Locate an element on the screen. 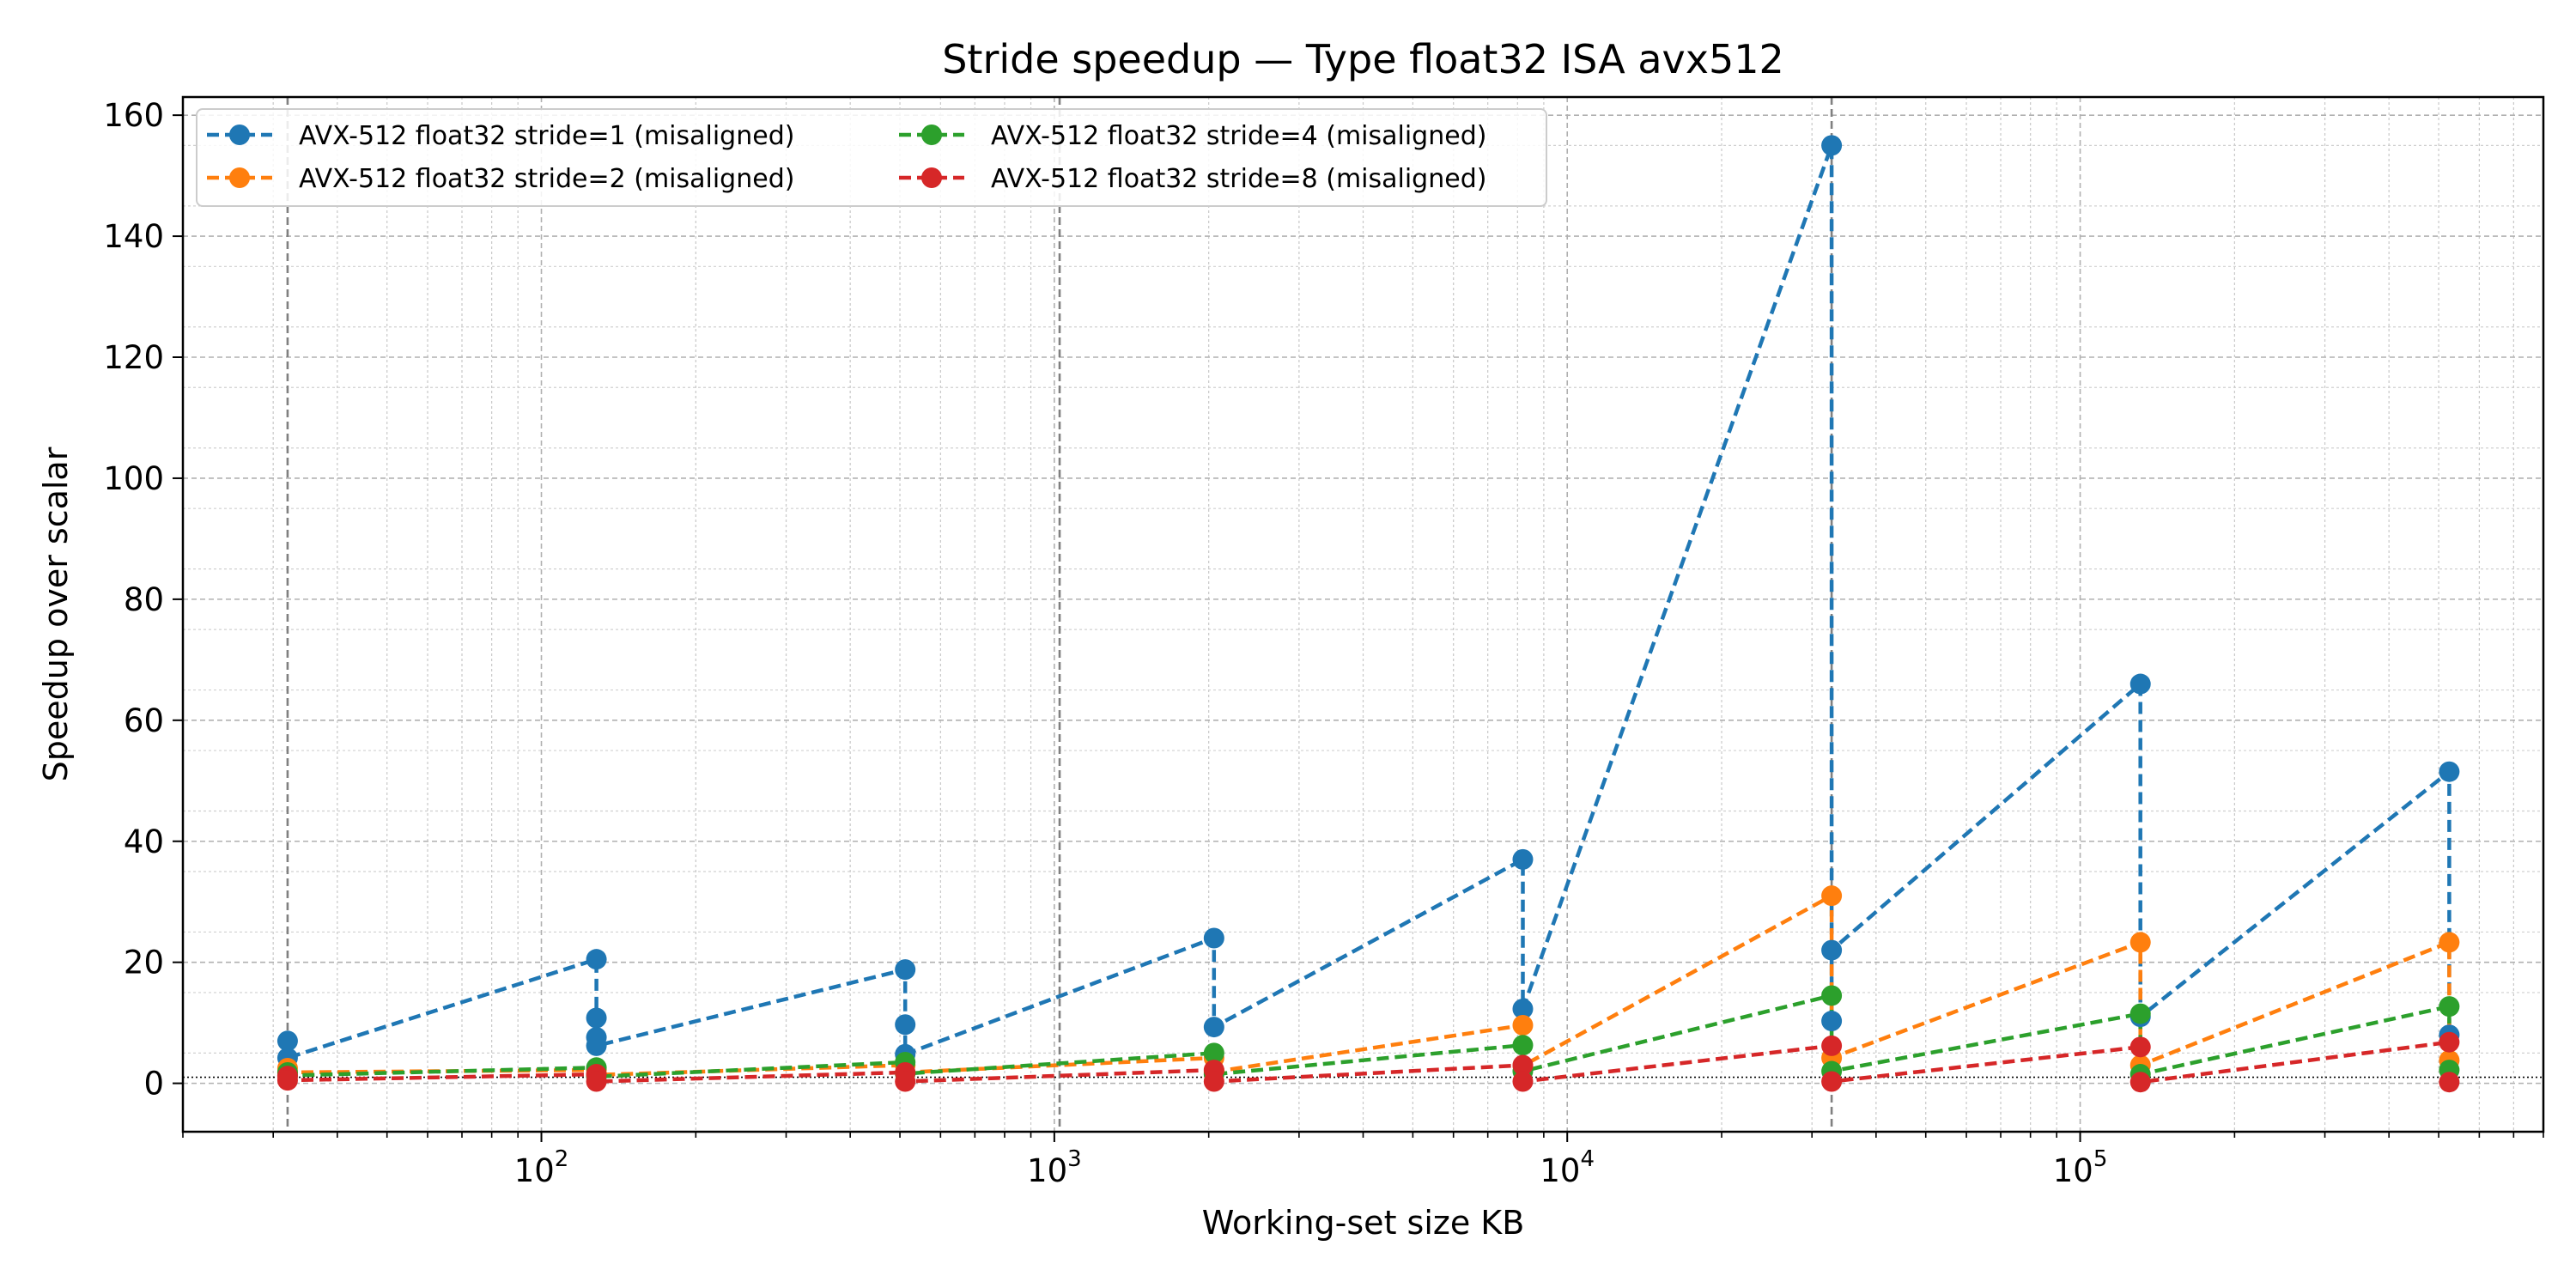  legend-label: AVX-512 float32 stride=2 (misaligned) is located at coordinates (546, 179).